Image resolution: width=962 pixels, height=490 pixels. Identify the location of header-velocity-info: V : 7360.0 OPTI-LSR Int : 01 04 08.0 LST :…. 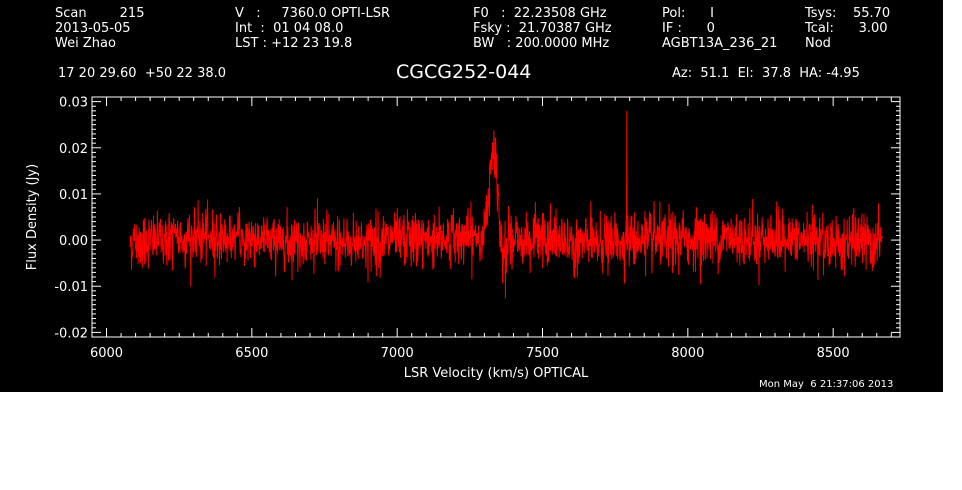
(312, 28).